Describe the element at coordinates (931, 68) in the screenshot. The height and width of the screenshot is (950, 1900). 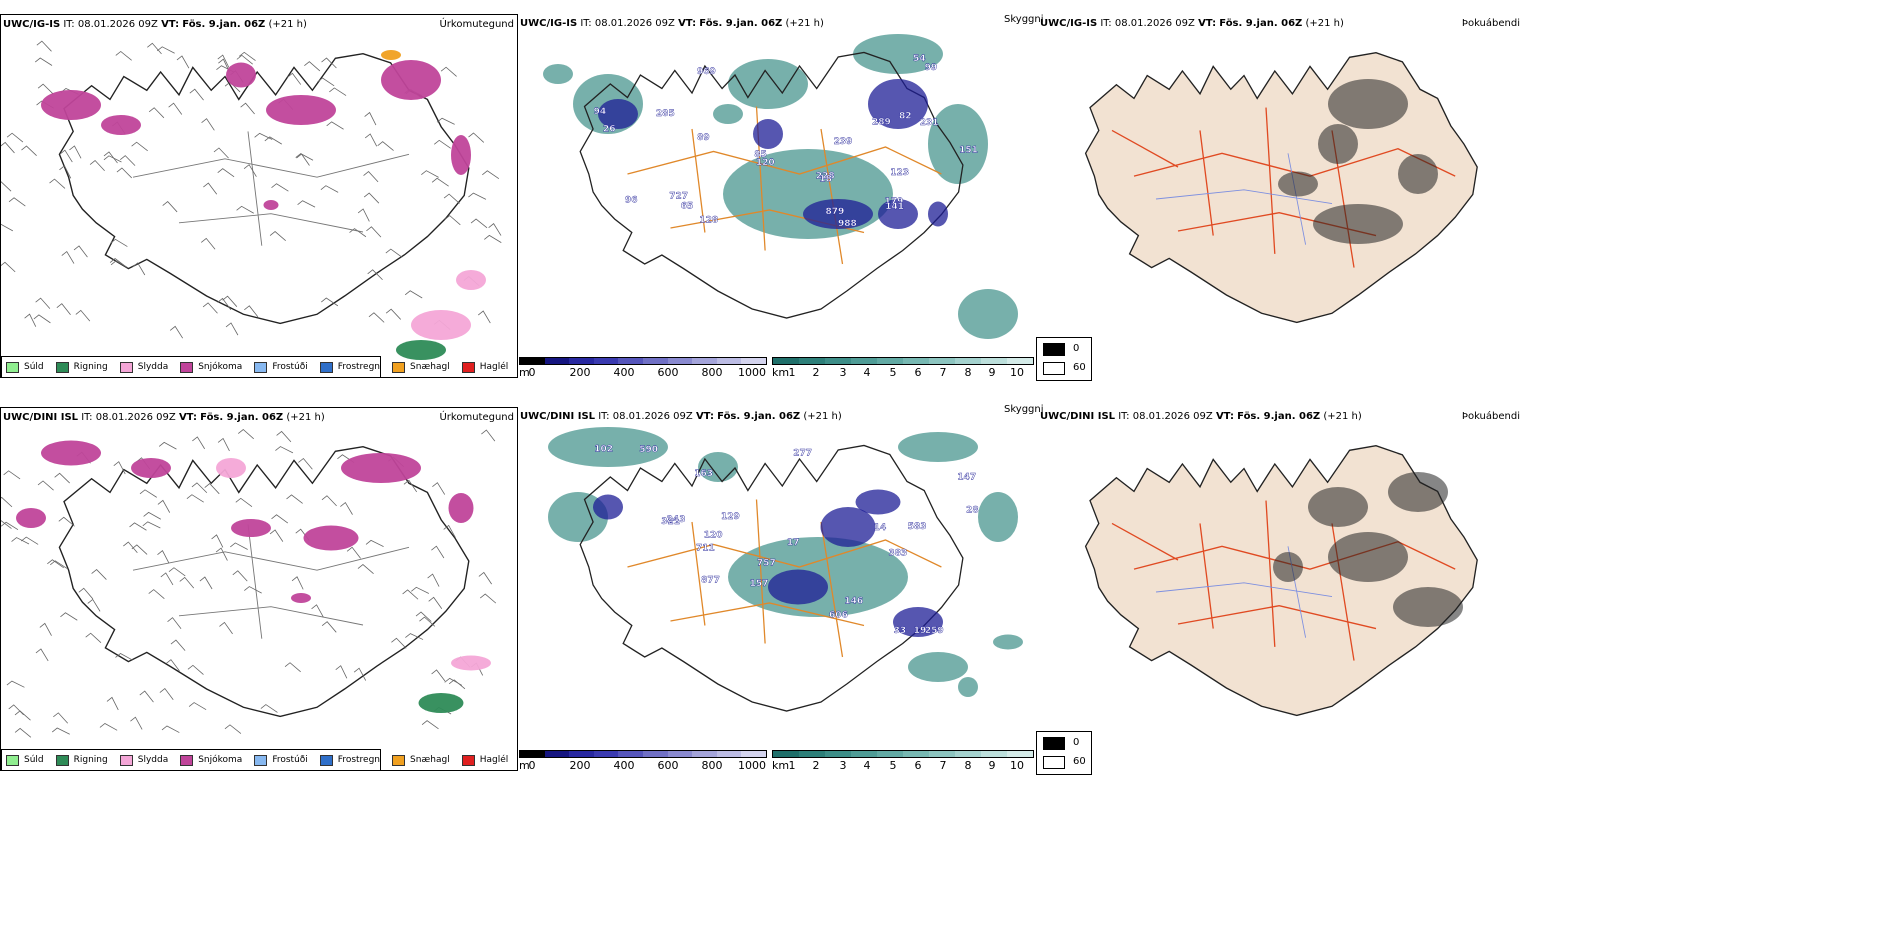
I see `visibility-value-label: 99` at that location.